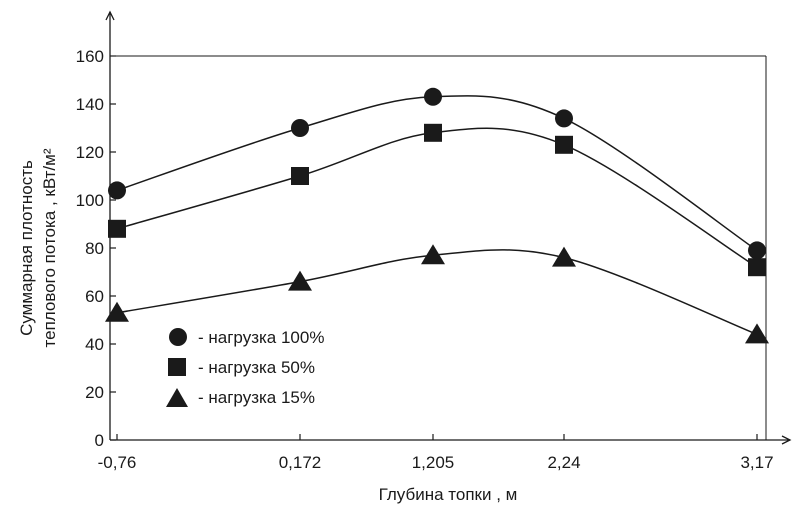 Image resolution: width=792 pixels, height=506 pixels. I want to click on x-axis-arrow, so click(786, 440).